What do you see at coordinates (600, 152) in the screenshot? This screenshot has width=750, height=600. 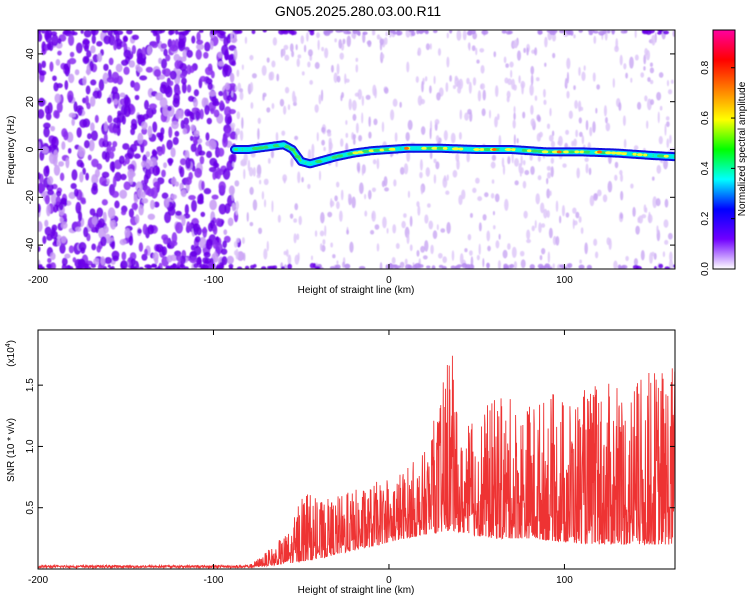 I see `ridge-hotspot` at bounding box center [600, 152].